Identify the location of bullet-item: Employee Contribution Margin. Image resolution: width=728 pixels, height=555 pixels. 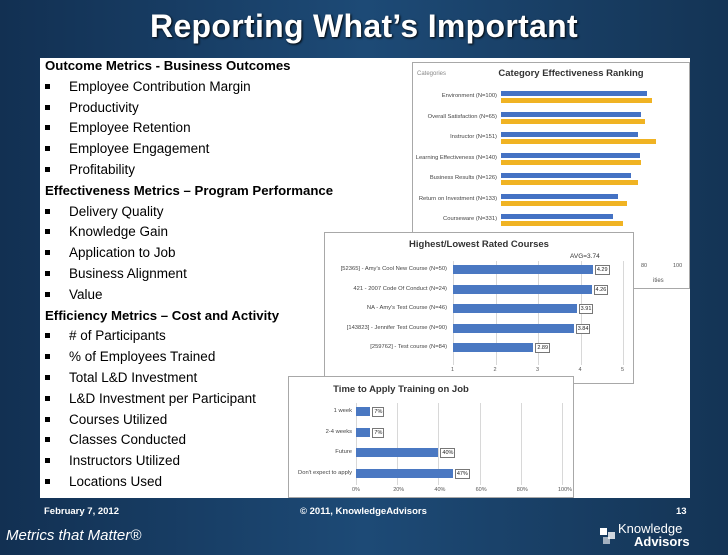
(148, 86).